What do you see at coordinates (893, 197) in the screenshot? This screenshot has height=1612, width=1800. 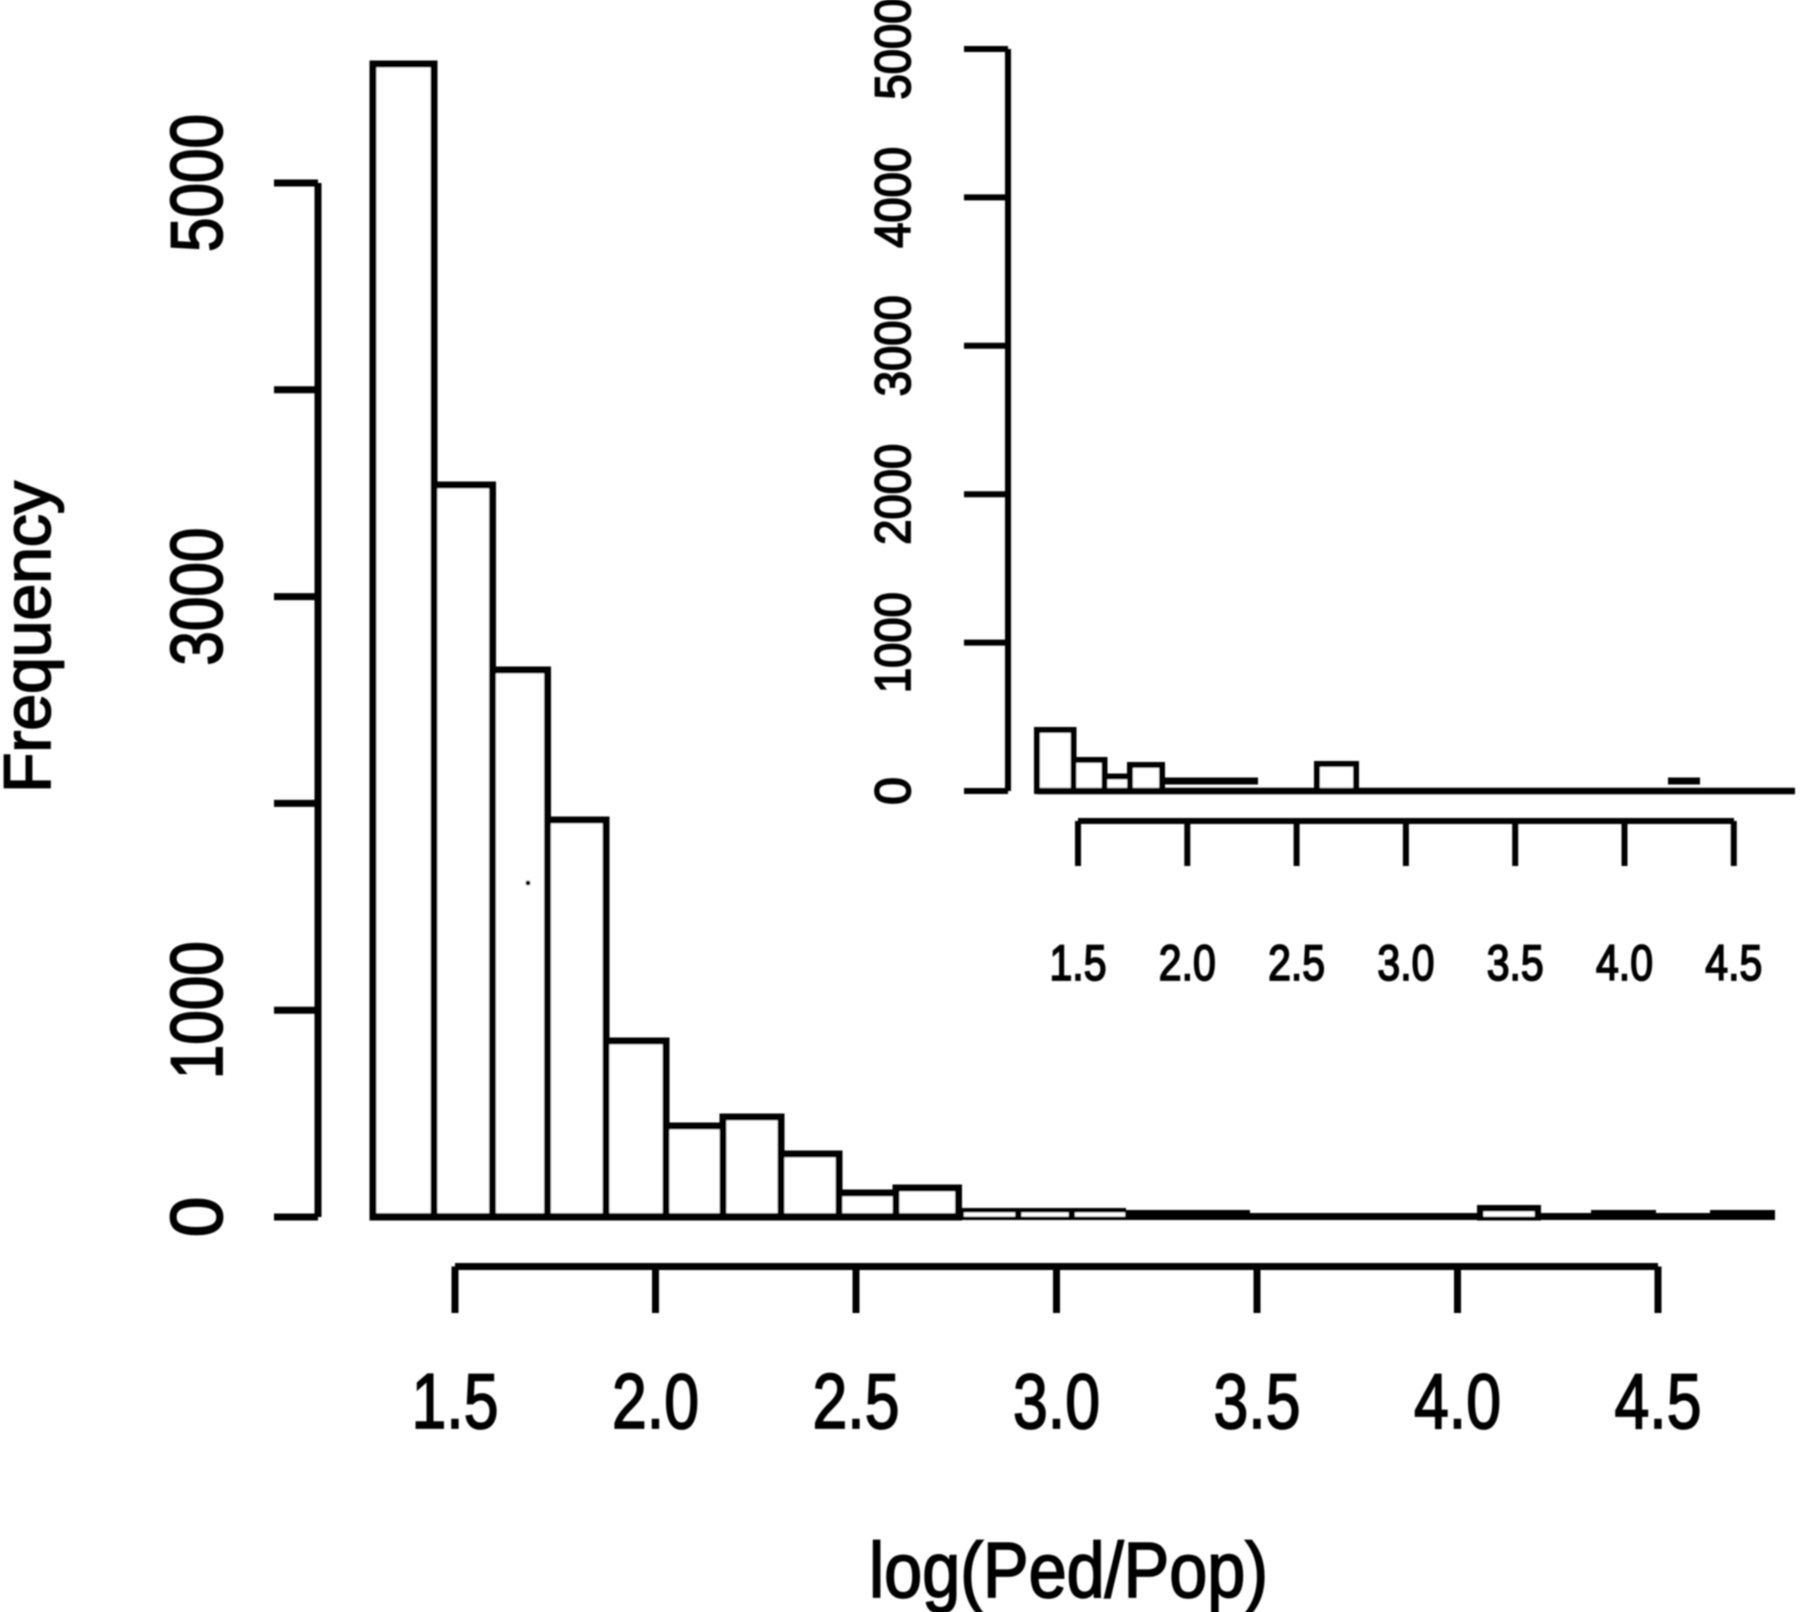 I see `svg-text: 4000` at bounding box center [893, 197].